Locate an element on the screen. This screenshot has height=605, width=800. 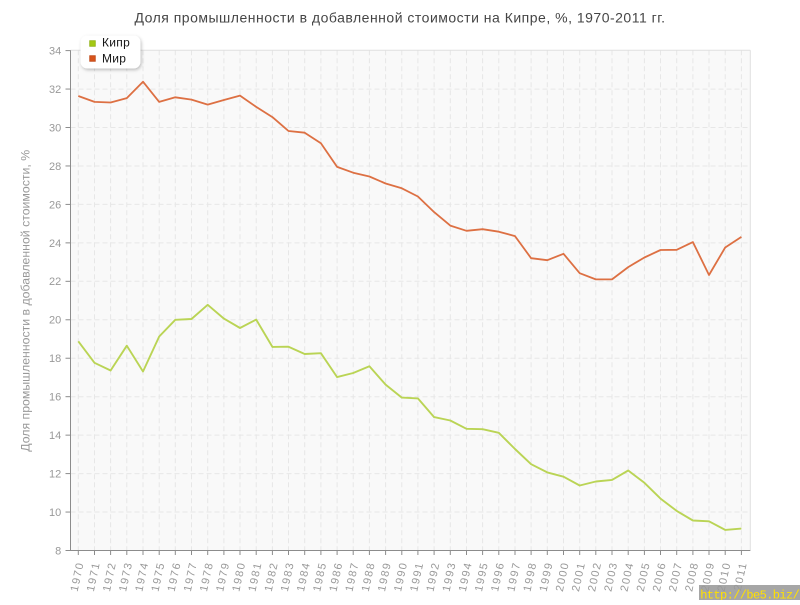
svg-text: 28 is located at coordinates (55, 167).